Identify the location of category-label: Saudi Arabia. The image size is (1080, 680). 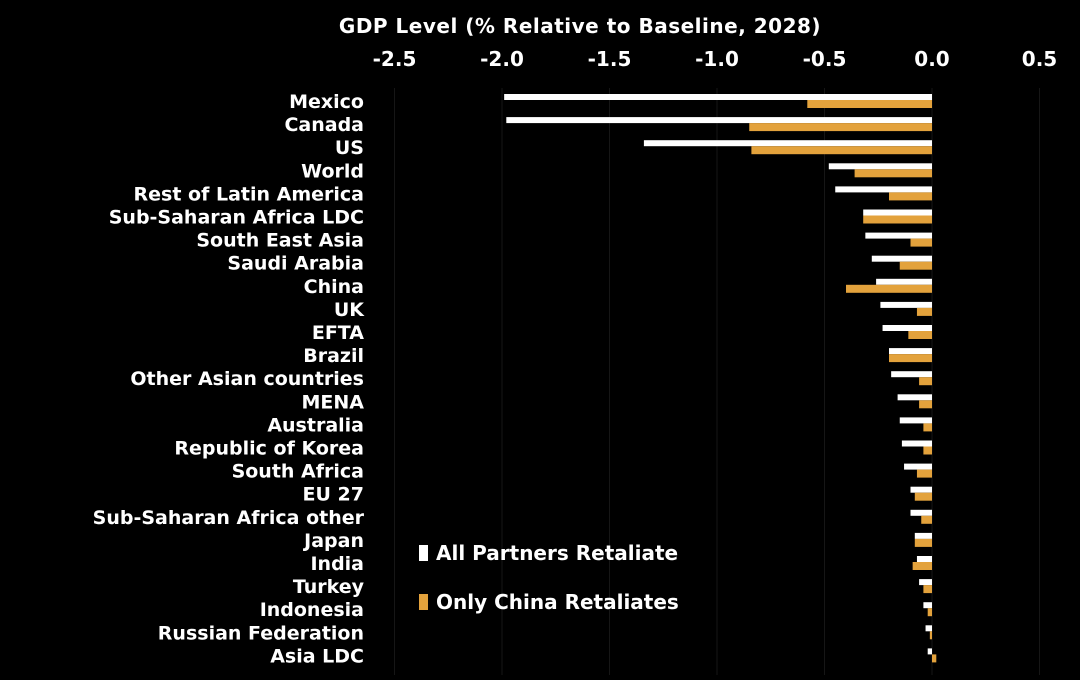
(295, 264).